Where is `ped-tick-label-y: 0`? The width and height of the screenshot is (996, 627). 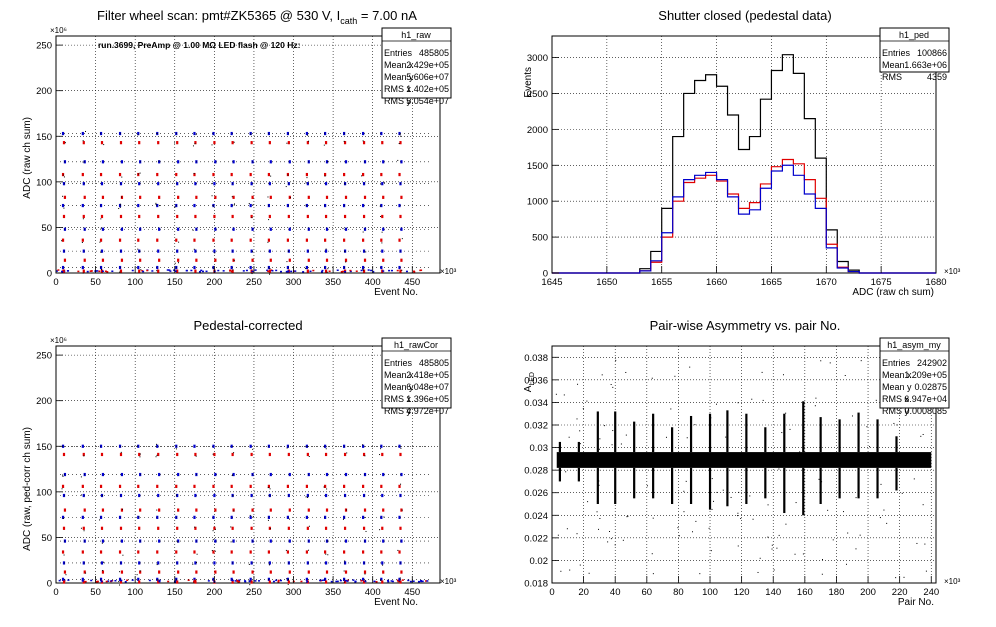
ped-tick-label-y: 0 is located at coordinates (545, 274).